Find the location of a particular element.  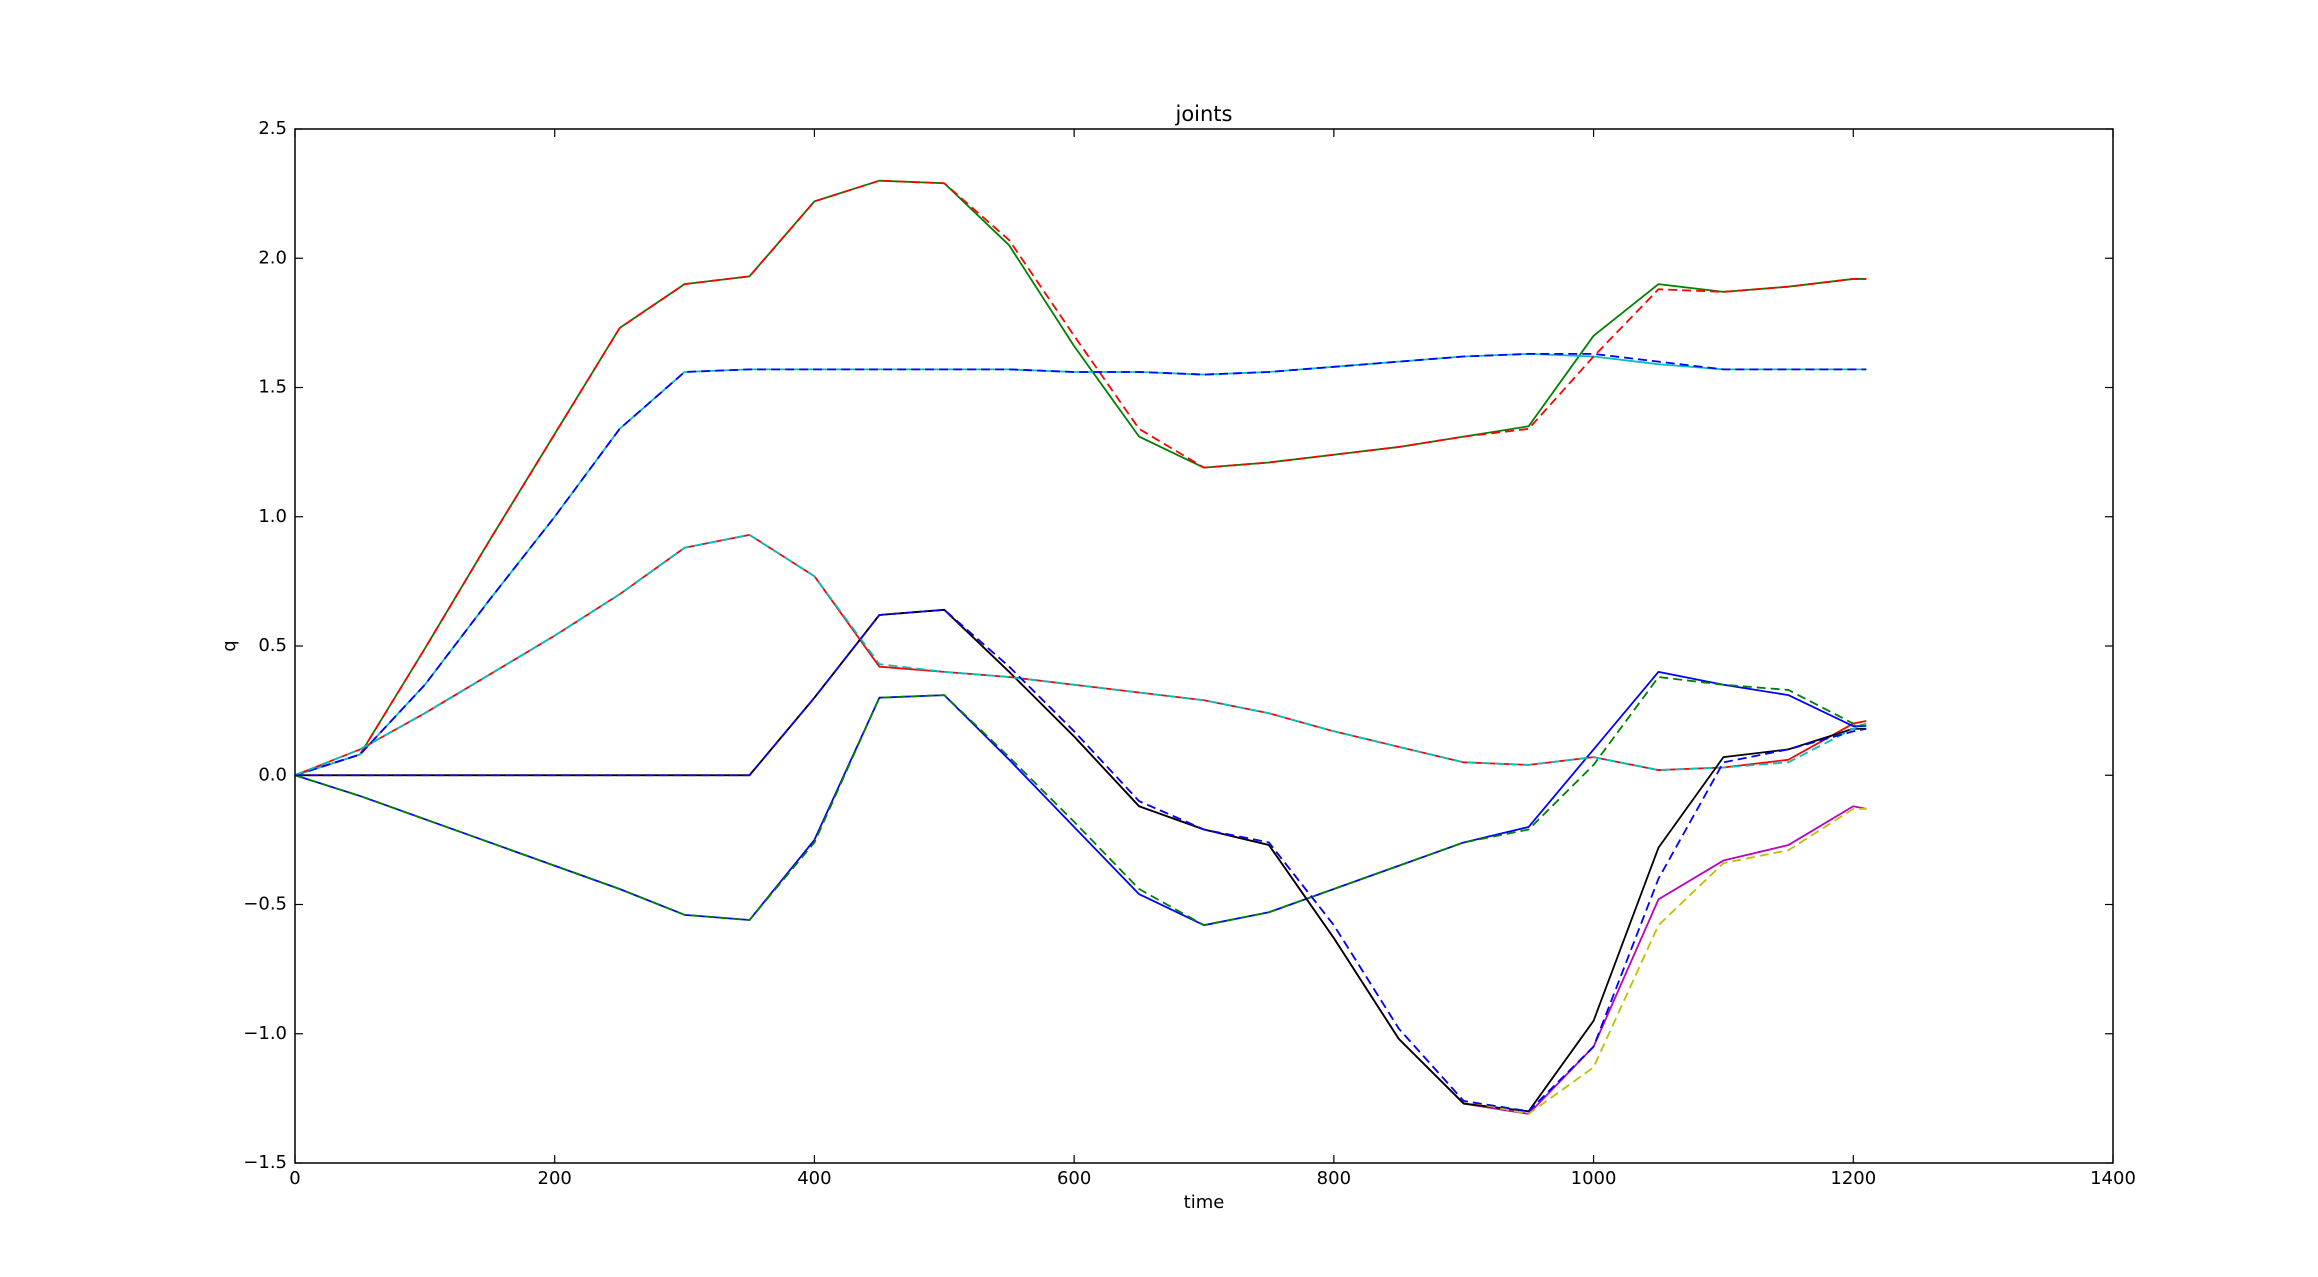

x-tick-label: 1400 is located at coordinates (2113, 1178).